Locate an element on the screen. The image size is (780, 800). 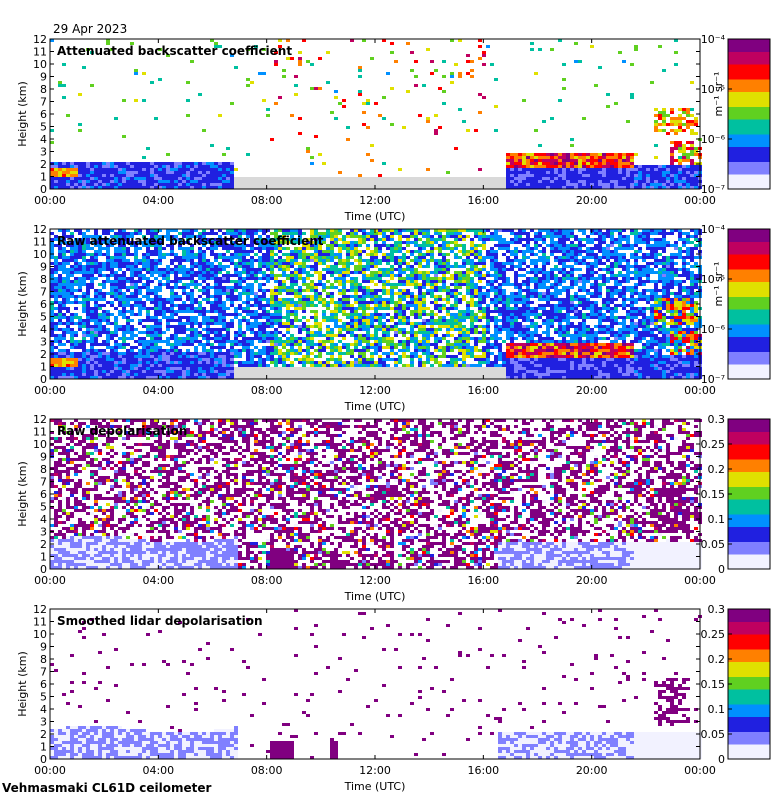
colorbar-tick-label: 0.3 is located at coordinates (717, 419).